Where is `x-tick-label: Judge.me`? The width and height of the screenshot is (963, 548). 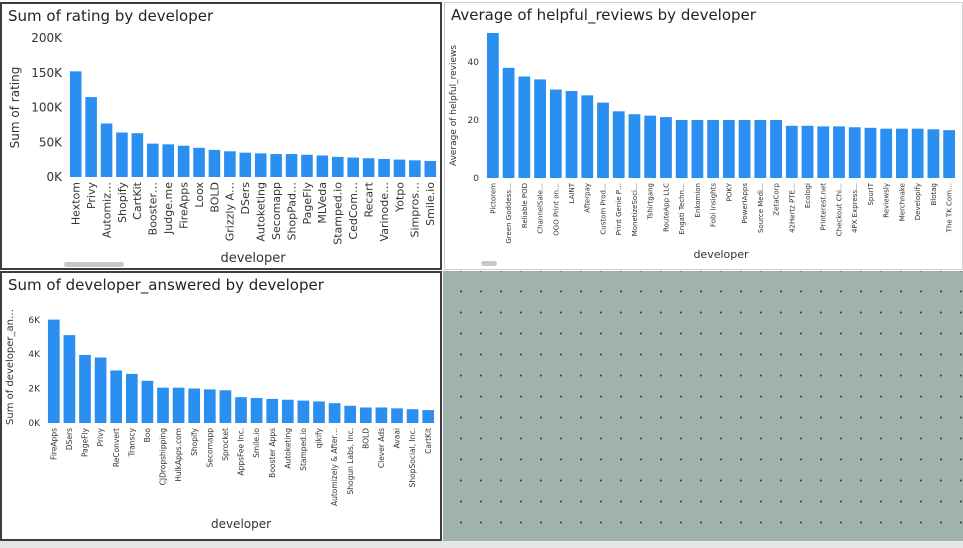
x-tick-label: Judge.me is located at coordinates (168, 208).